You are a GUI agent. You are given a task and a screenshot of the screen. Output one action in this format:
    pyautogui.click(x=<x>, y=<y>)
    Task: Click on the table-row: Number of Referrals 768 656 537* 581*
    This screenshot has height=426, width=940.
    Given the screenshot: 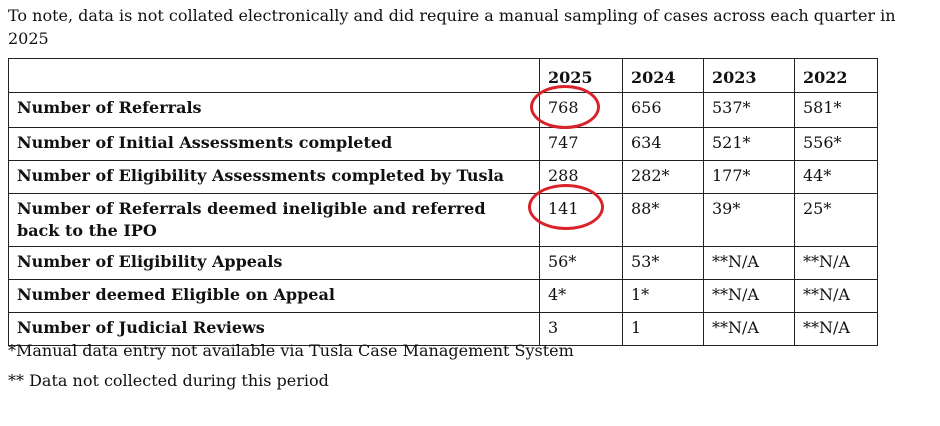 What is the action you would take?
    pyautogui.click(x=443, y=107)
    